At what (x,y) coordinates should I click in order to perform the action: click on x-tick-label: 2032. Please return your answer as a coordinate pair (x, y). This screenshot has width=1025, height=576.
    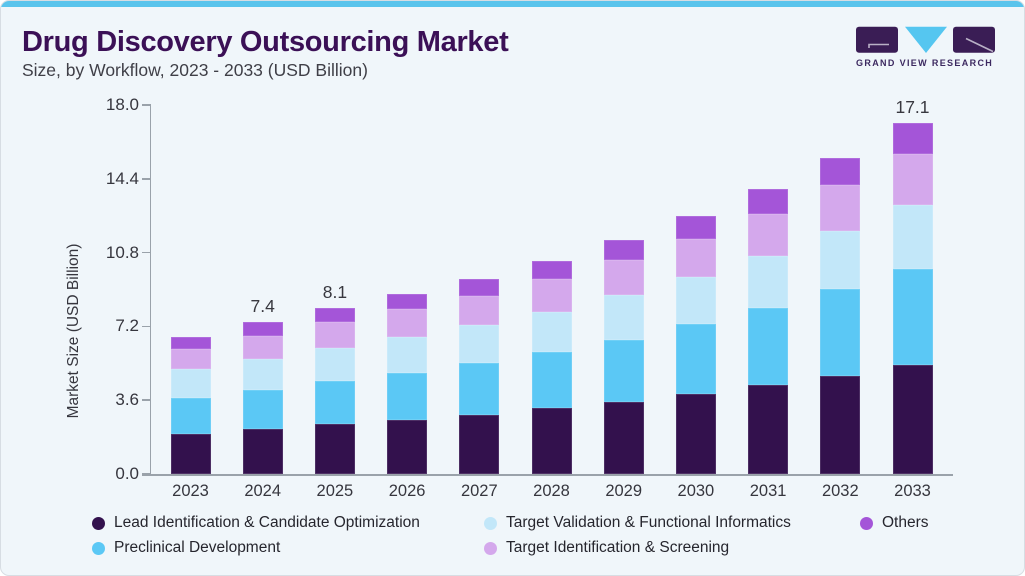
    Looking at the image, I should click on (840, 491).